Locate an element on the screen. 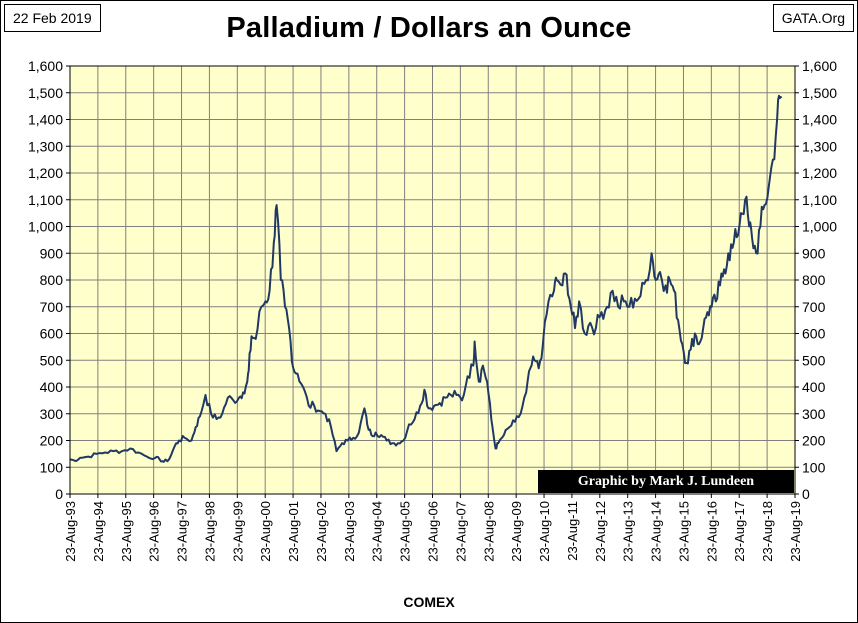 The width and height of the screenshot is (858, 623). credit-label: Graphic by Mark J. Lundeen is located at coordinates (666, 481).